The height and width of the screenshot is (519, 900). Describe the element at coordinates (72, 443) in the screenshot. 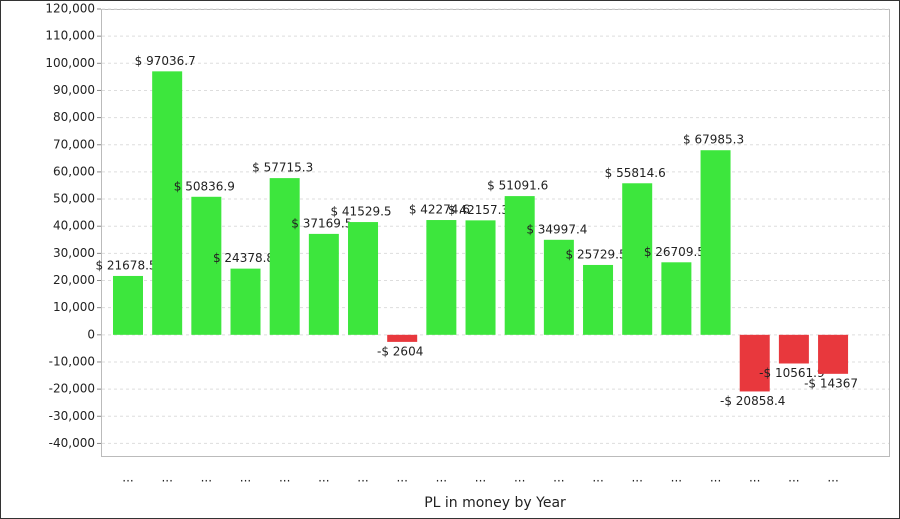

I see `y-tick-label: -40,000` at that location.